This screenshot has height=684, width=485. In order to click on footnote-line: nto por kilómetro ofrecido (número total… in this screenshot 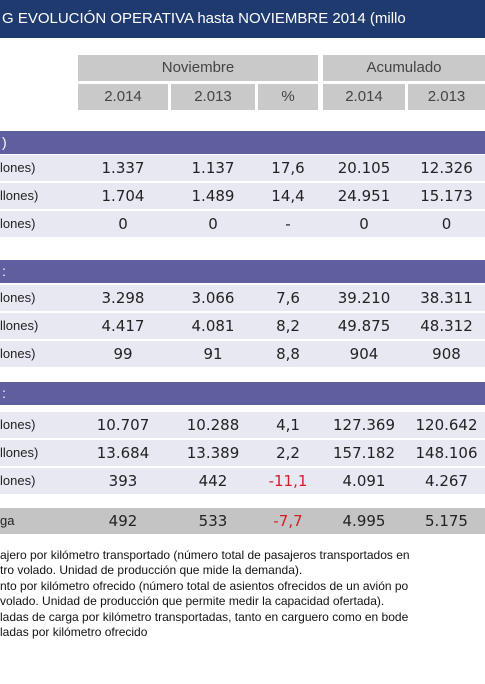, I will do `click(204, 585)`.